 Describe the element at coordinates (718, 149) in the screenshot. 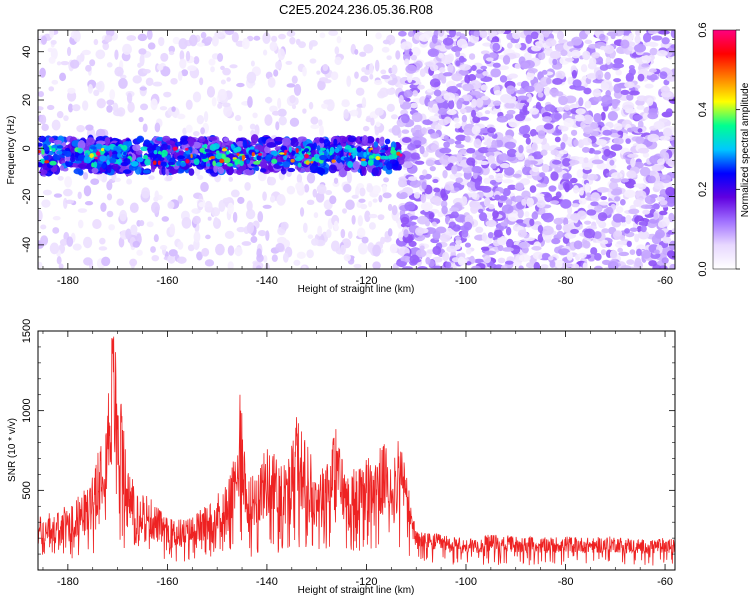

I see `colorbar-ticks: 0.0 0.2 0.4 0.6` at that location.